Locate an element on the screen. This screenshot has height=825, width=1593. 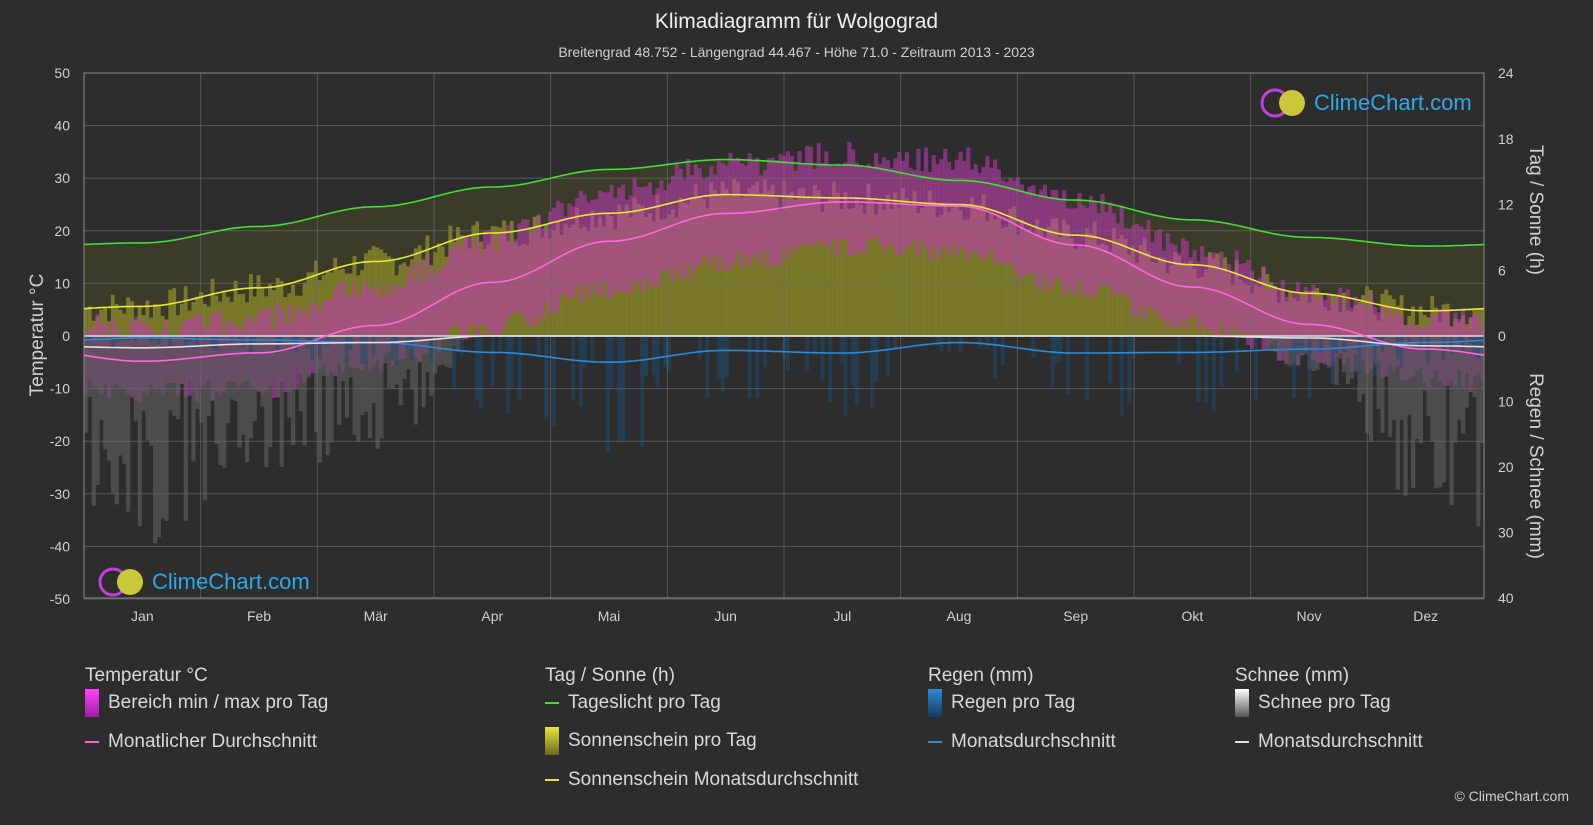
legend-sunshine-avg: Sonnenschein Monatsdurchschnitt is located at coordinates (701, 780).